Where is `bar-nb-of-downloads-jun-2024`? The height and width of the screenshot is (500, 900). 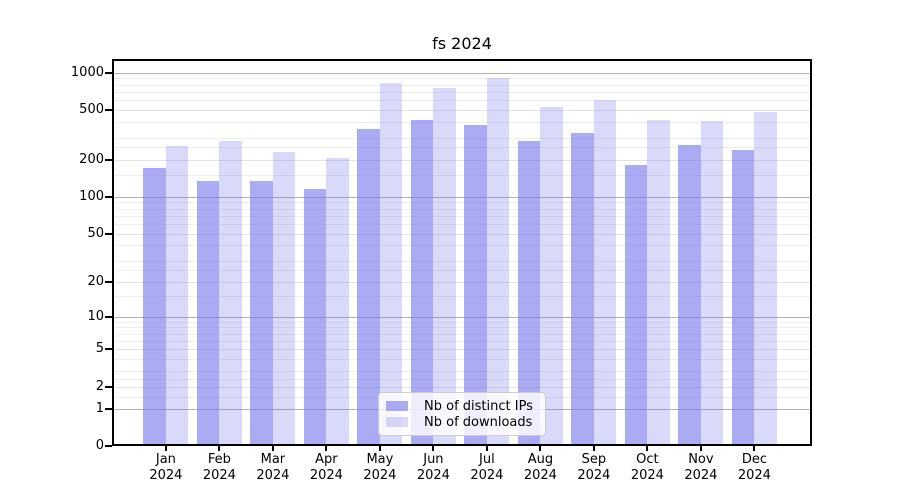
bar-nb-of-downloads-jun-2024 is located at coordinates (444, 266).